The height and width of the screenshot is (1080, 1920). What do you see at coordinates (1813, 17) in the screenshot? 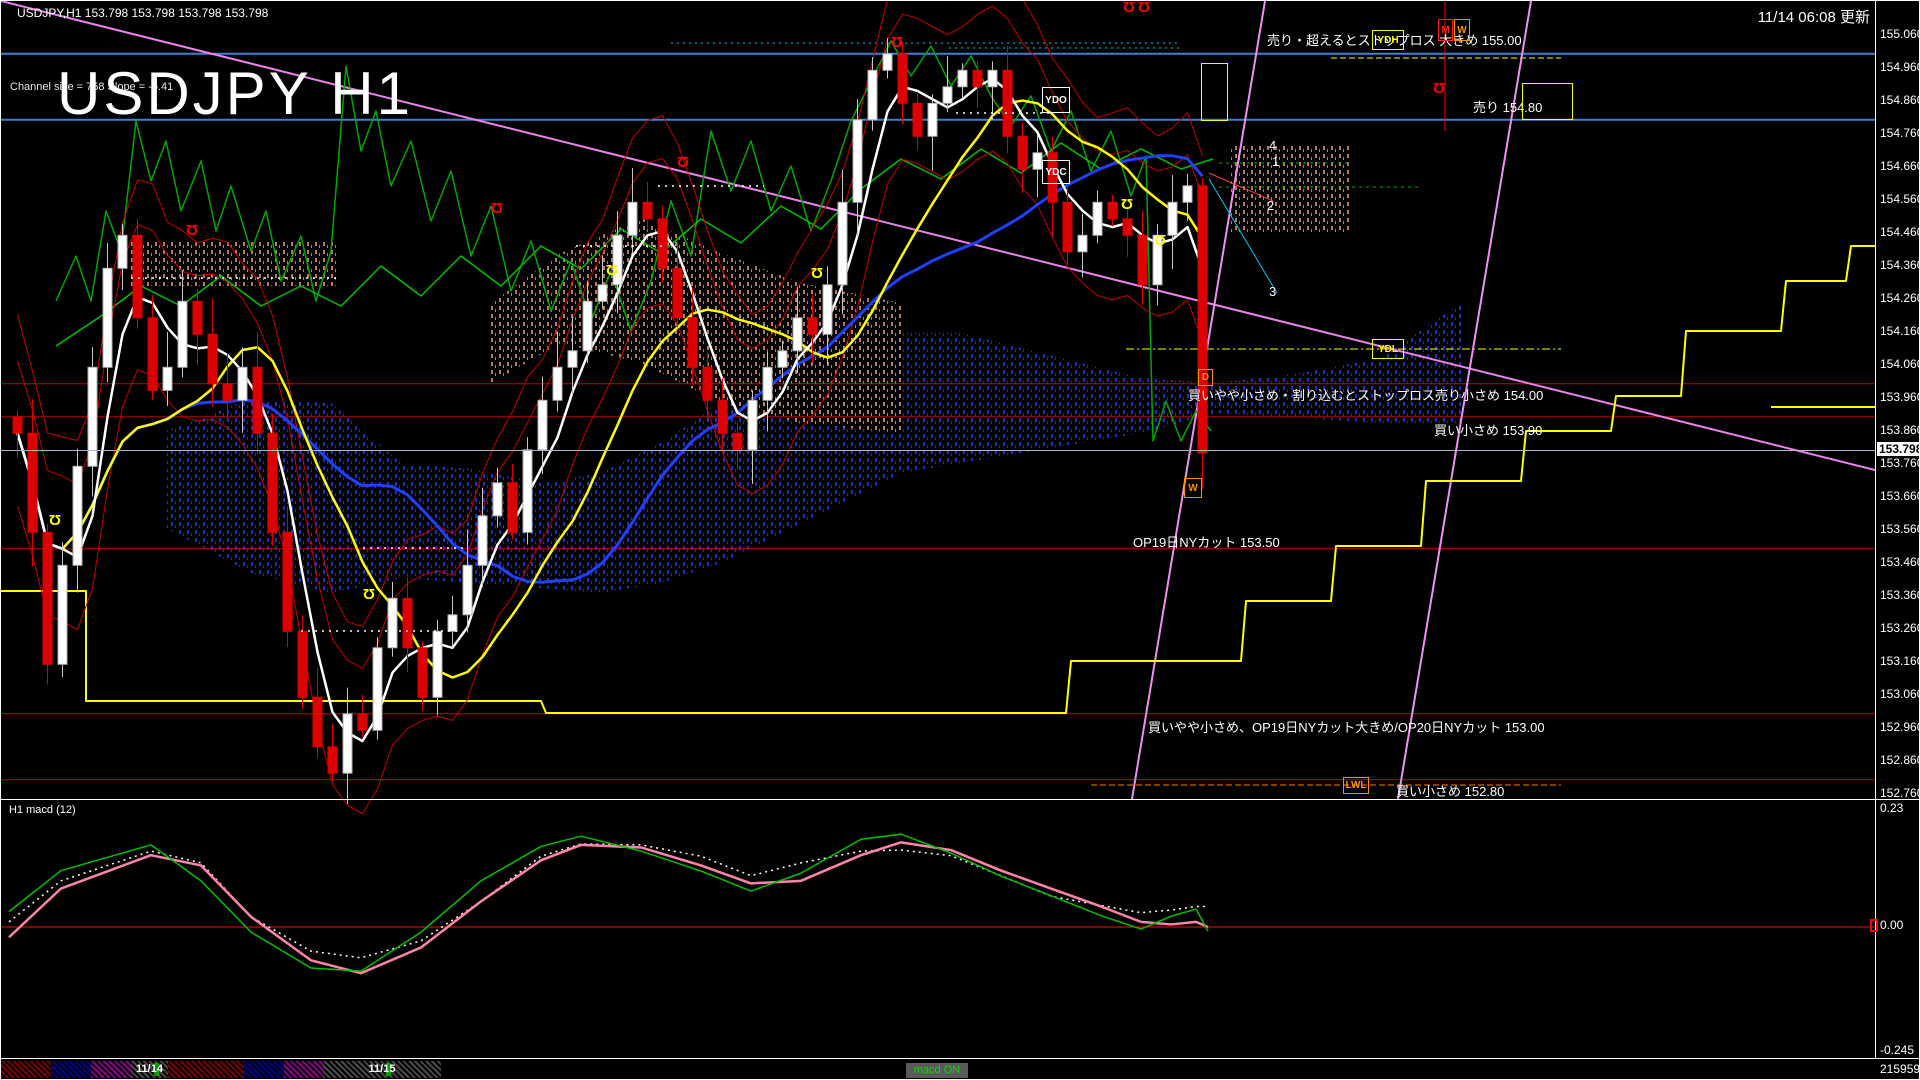
I see `update-timestamp: 11/14 06:08 更新` at bounding box center [1813, 17].